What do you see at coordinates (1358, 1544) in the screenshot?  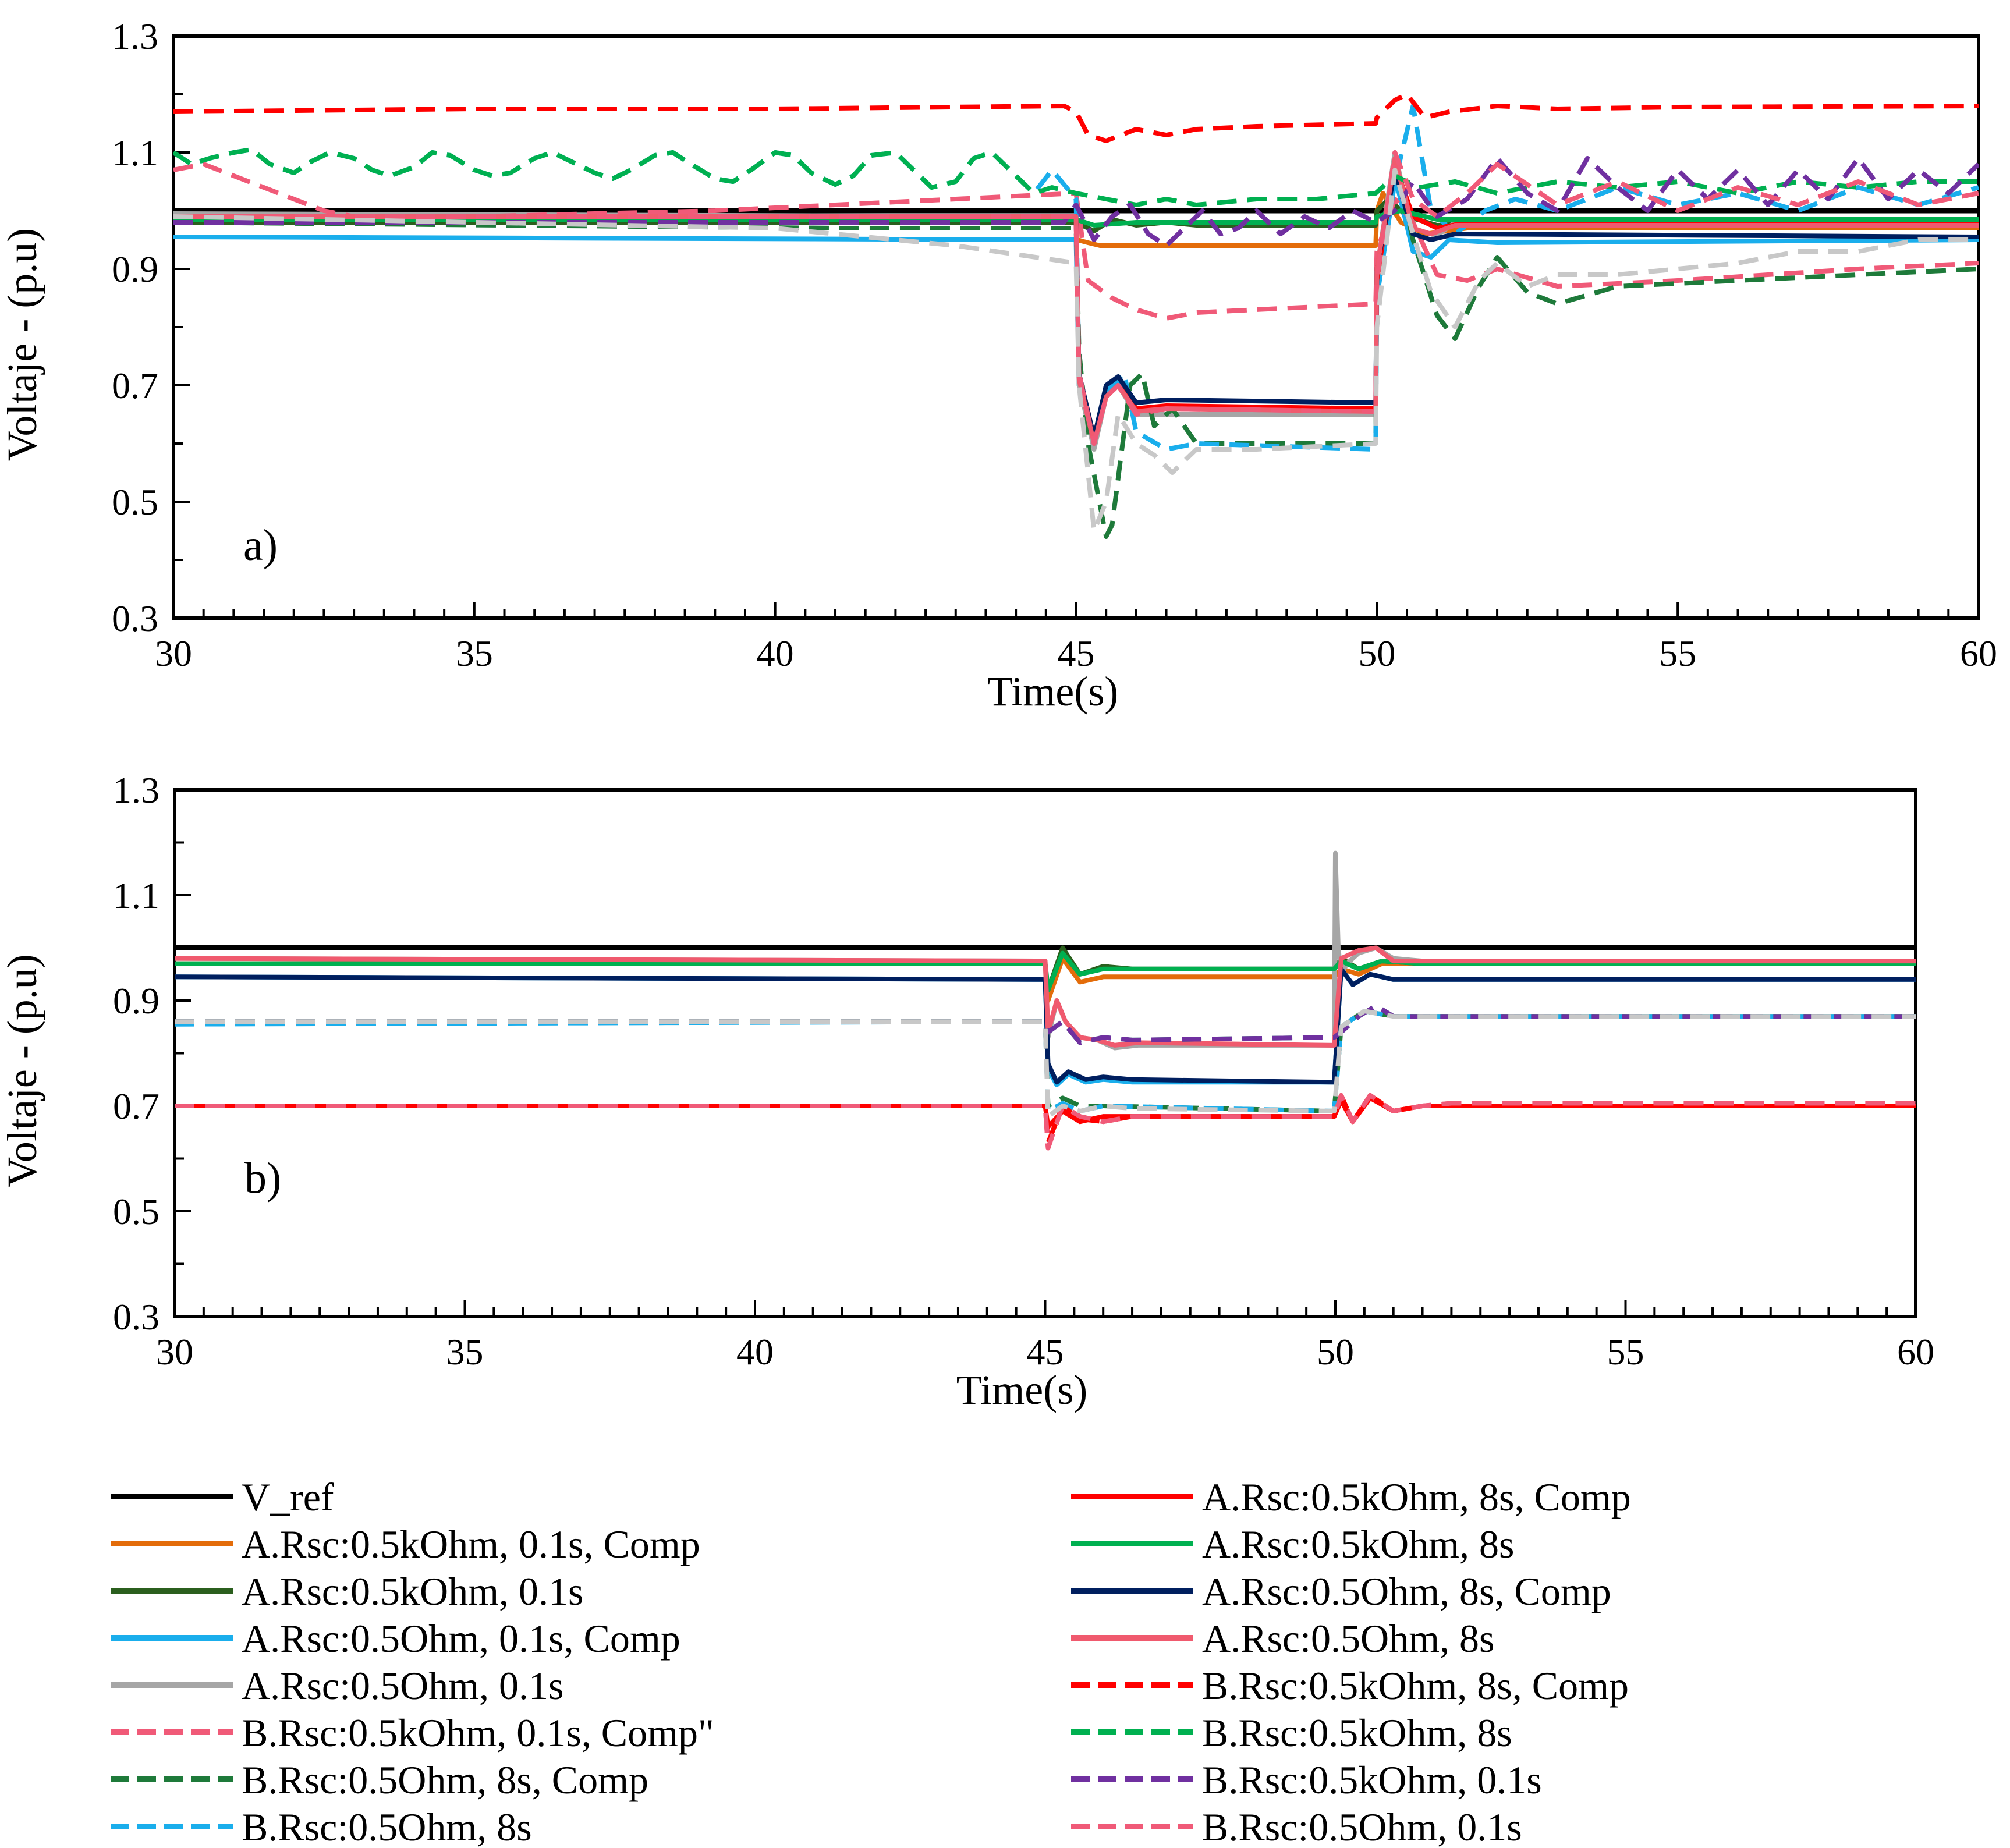 I see `legend-label-9: A.Rsc:0.5kOhm, 8s` at bounding box center [1358, 1544].